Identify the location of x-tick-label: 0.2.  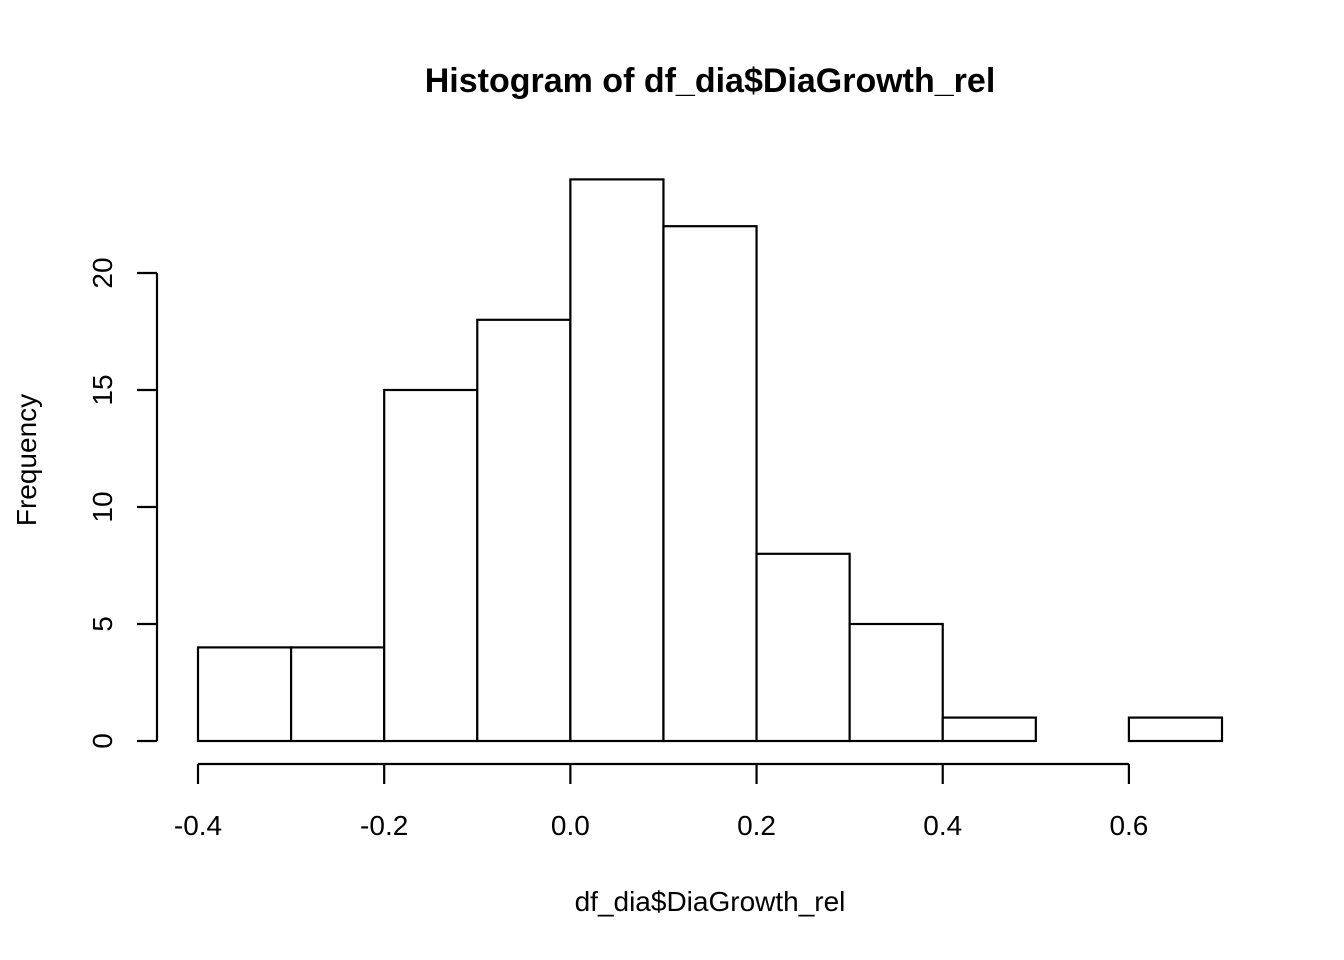
(756, 825).